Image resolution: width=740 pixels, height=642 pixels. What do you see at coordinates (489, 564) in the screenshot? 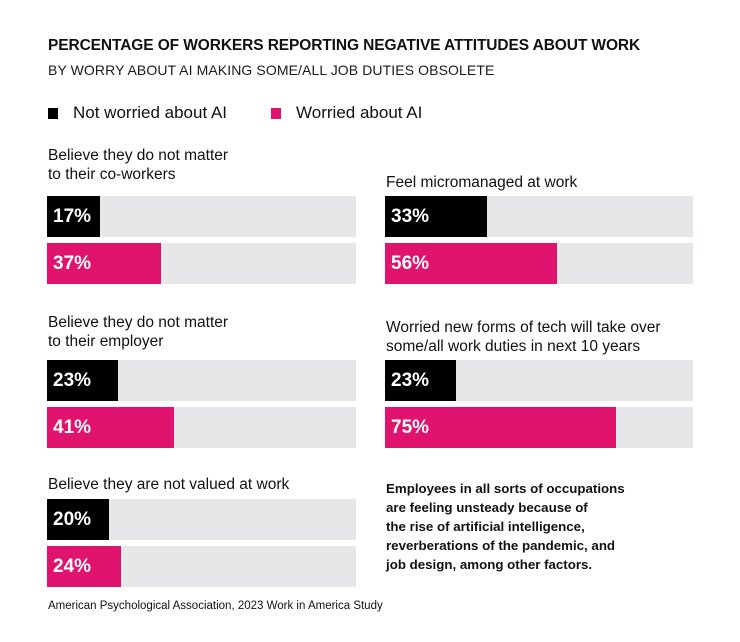
I see `annotation-line: job design, among other factors.` at bounding box center [489, 564].